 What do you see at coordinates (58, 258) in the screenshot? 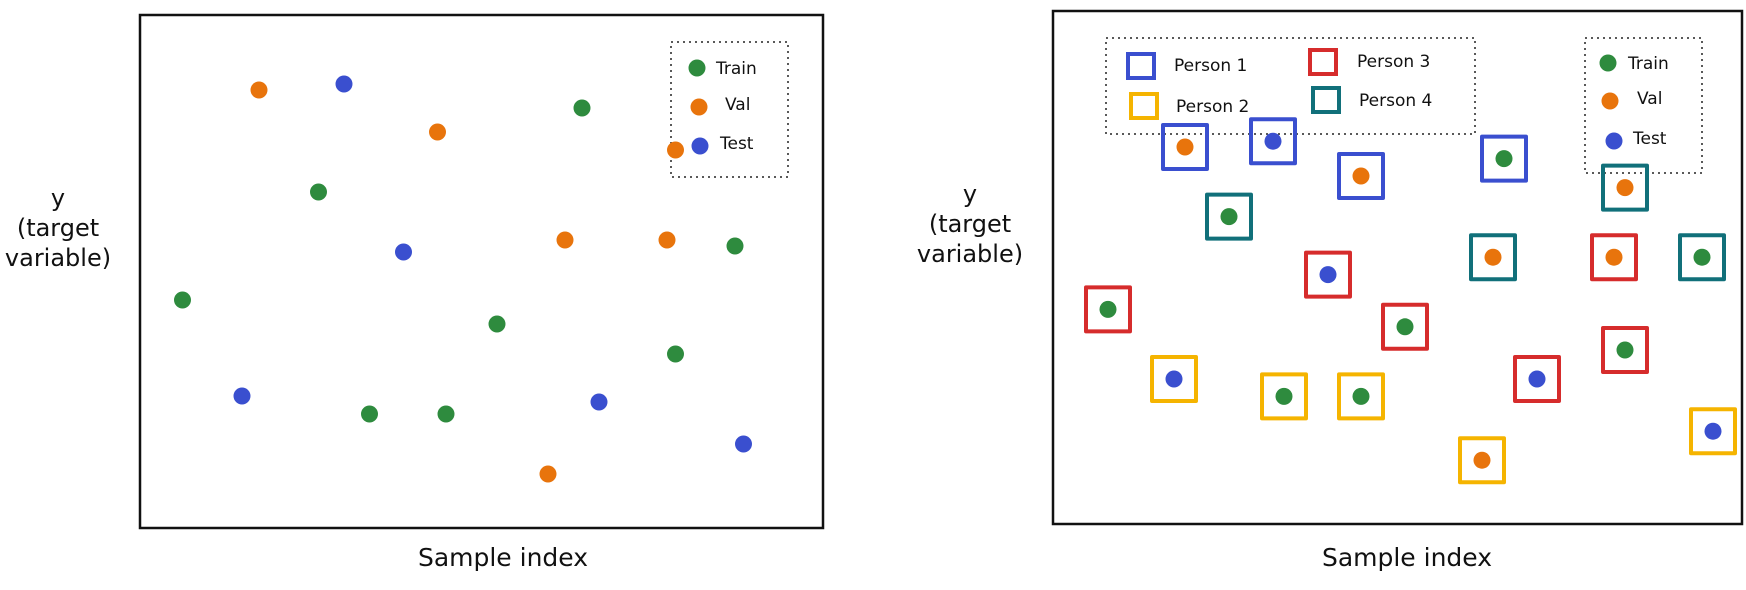
I see `left-ylabel-line-3: variable)` at bounding box center [58, 258].